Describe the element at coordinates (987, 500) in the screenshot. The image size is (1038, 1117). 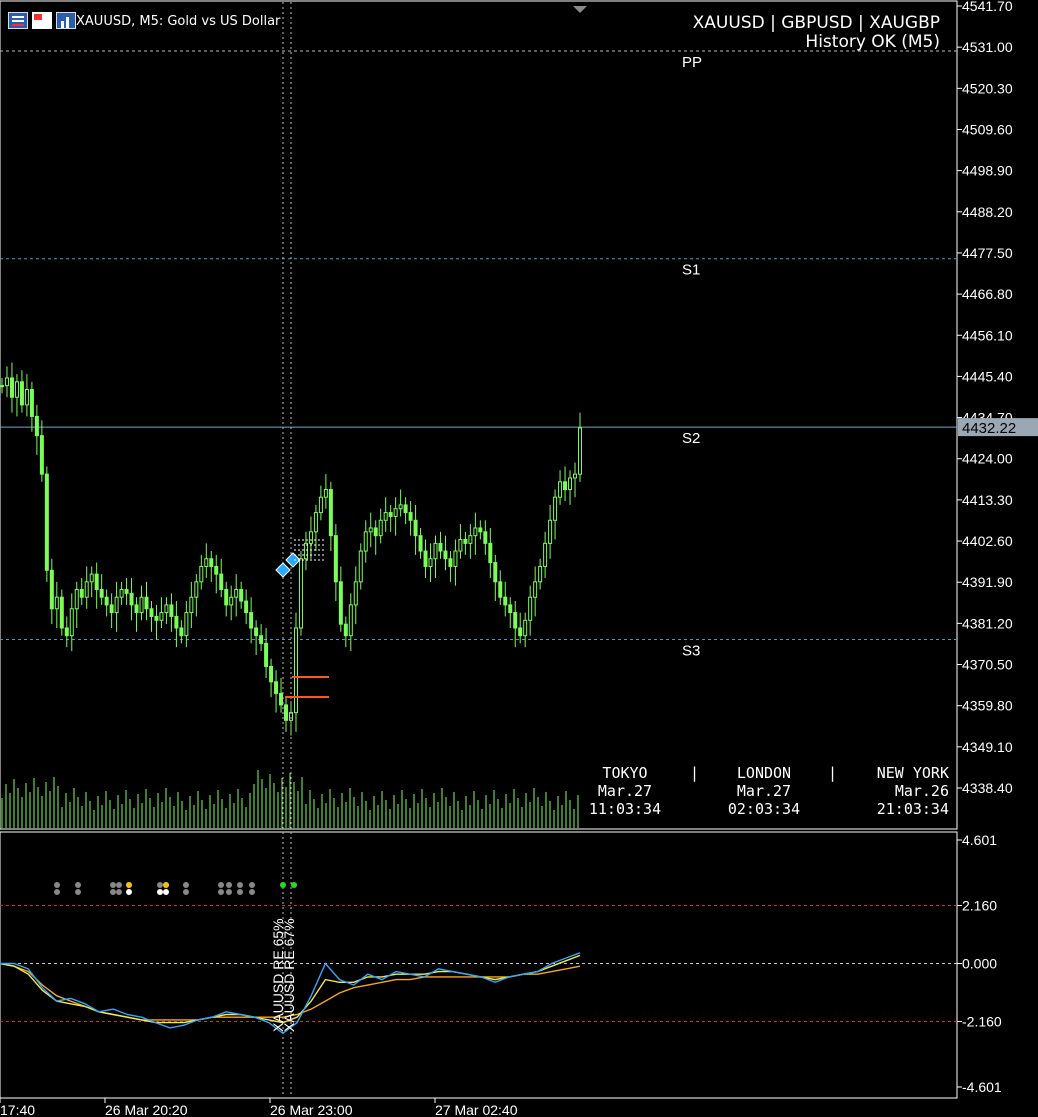
I see `price-tick-label: 4413.30` at that location.